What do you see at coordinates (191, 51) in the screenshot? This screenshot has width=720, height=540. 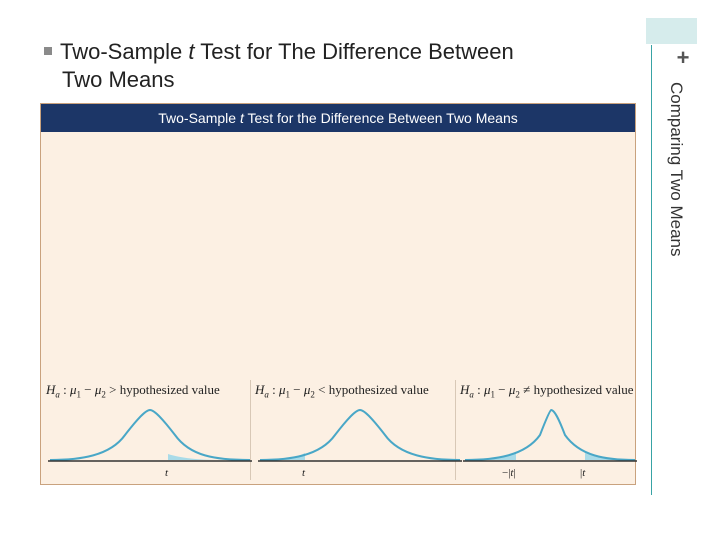 I see `title-italic: t` at bounding box center [191, 51].